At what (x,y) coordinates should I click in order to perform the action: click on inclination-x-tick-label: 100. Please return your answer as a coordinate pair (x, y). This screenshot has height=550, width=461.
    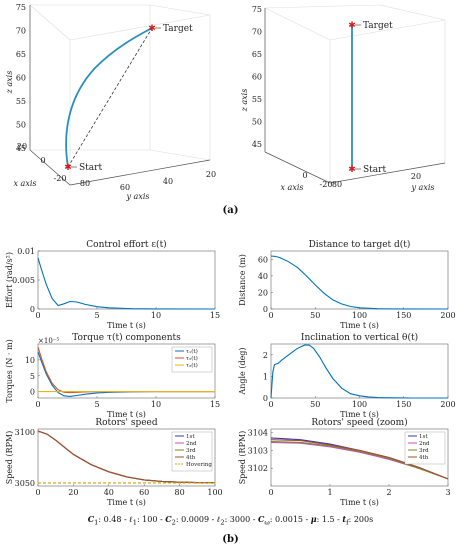
    Looking at the image, I should click on (359, 404).